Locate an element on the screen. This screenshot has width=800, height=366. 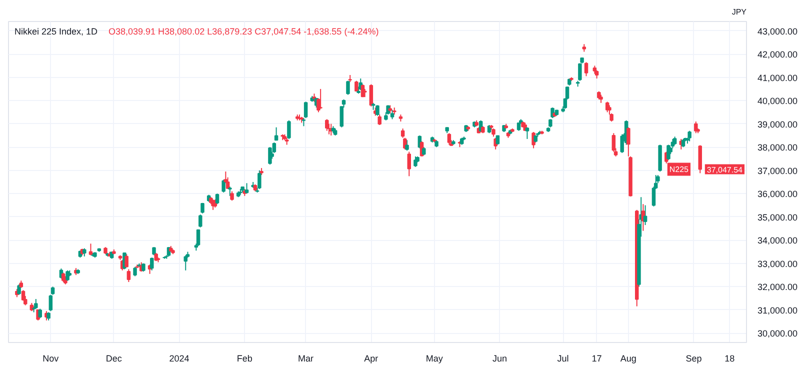
y-tick-label: 30,000.00 is located at coordinates (778, 333).